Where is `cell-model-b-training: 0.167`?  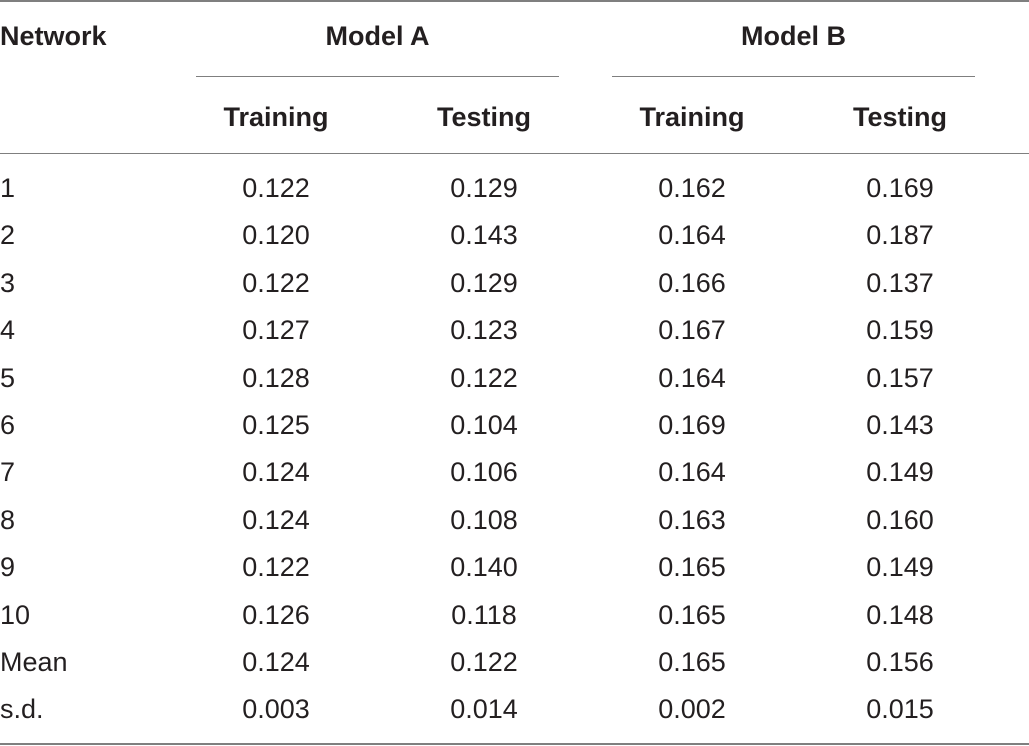
cell-model-b-training: 0.167 is located at coordinates (692, 330).